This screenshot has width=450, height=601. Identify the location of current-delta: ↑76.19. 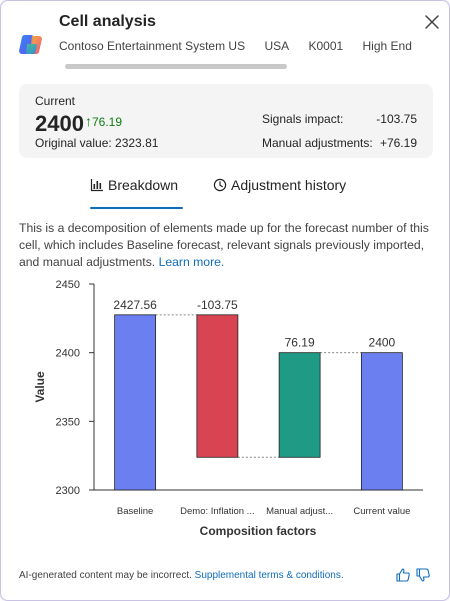
(103, 121).